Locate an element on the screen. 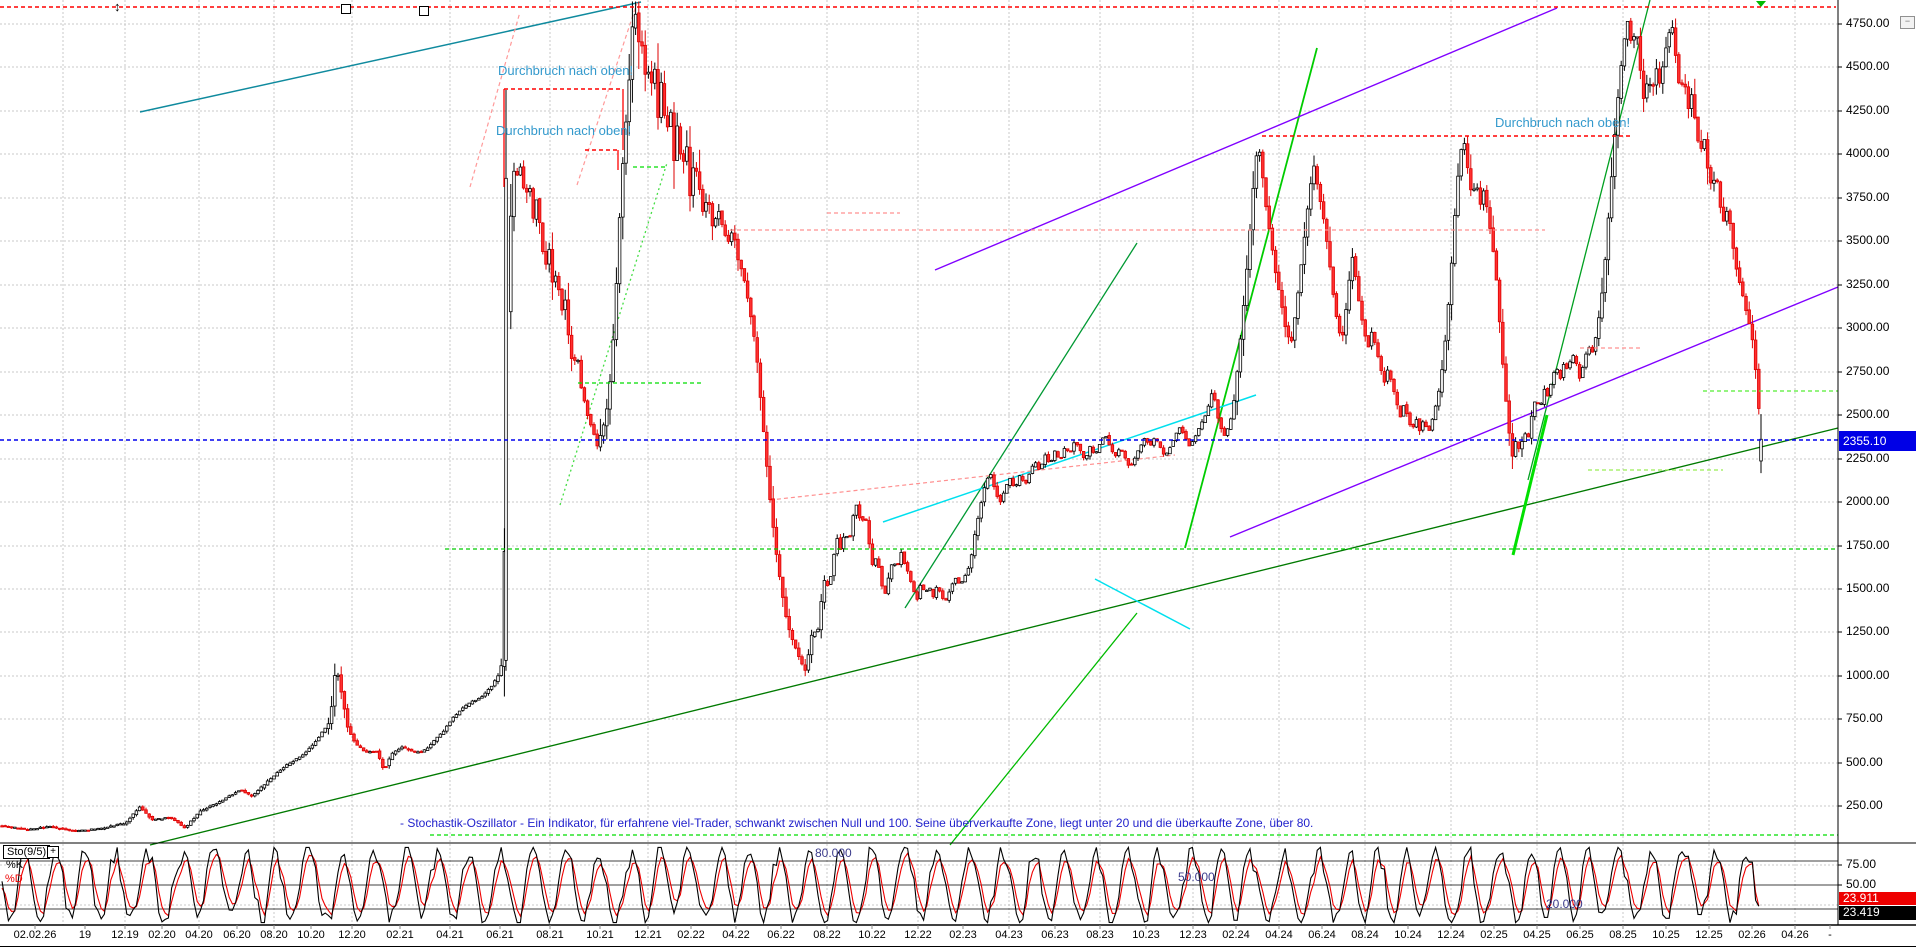 This screenshot has width=1916, height=948. date-label: 02.25 is located at coordinates (1494, 935).